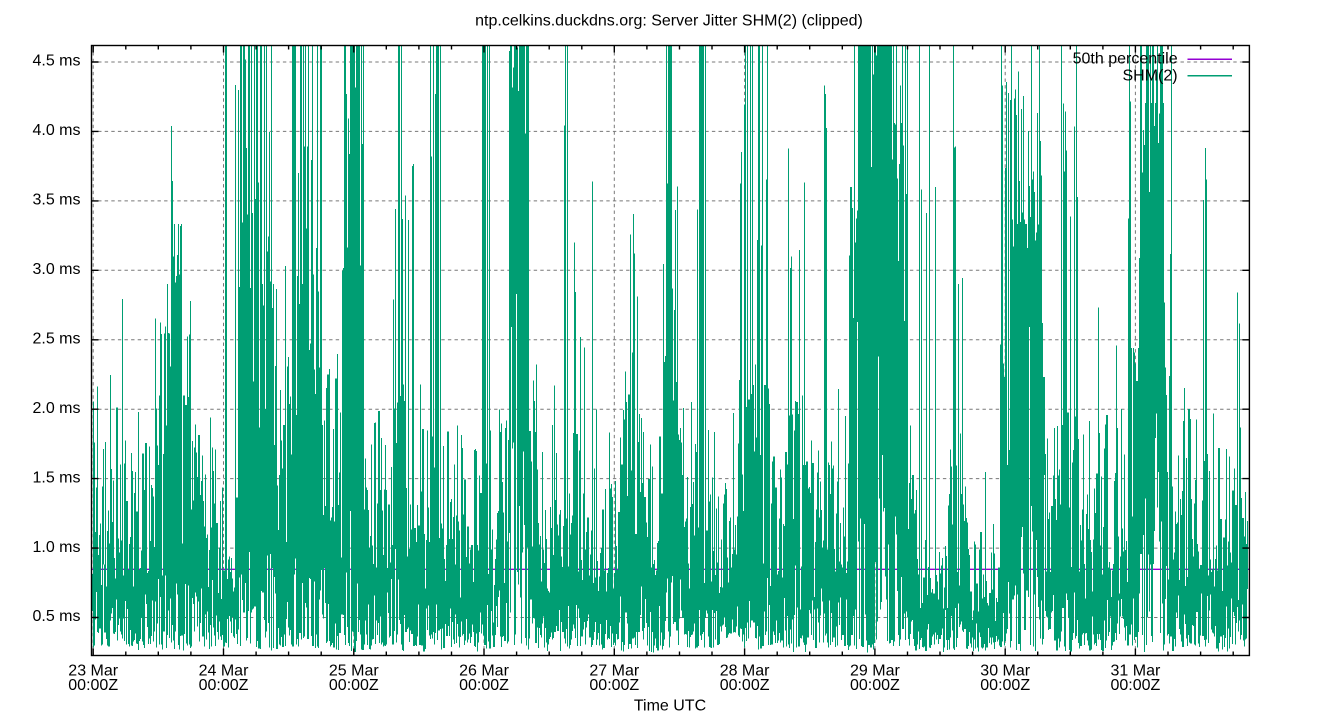  I want to click on svg-text: 28 Mar, so click(745, 671).